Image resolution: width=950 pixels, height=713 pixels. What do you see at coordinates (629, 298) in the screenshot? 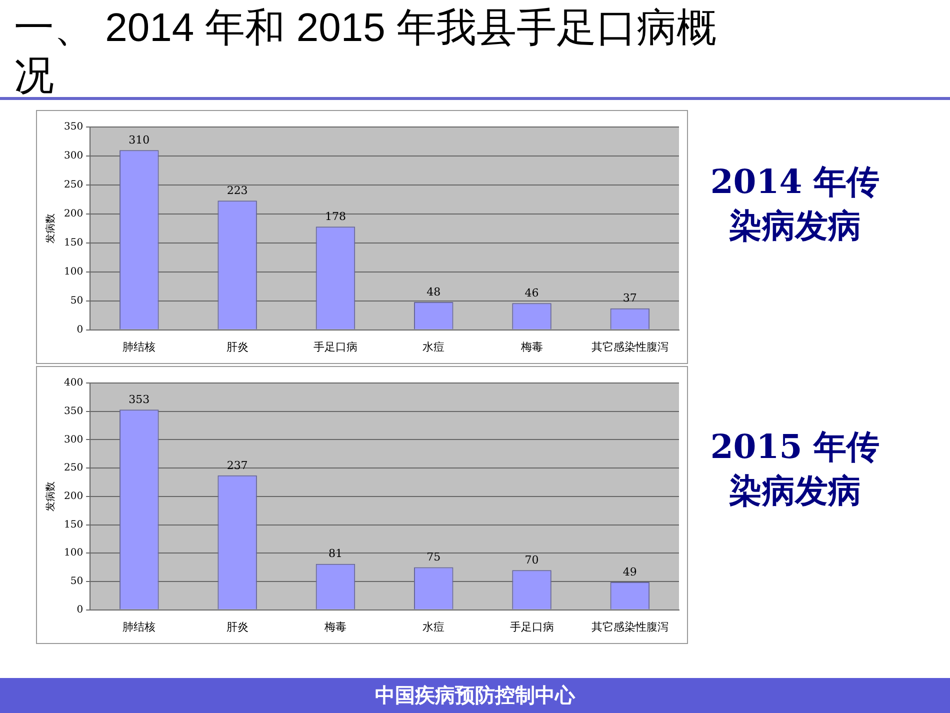
I see `data-label: 37` at bounding box center [629, 298].